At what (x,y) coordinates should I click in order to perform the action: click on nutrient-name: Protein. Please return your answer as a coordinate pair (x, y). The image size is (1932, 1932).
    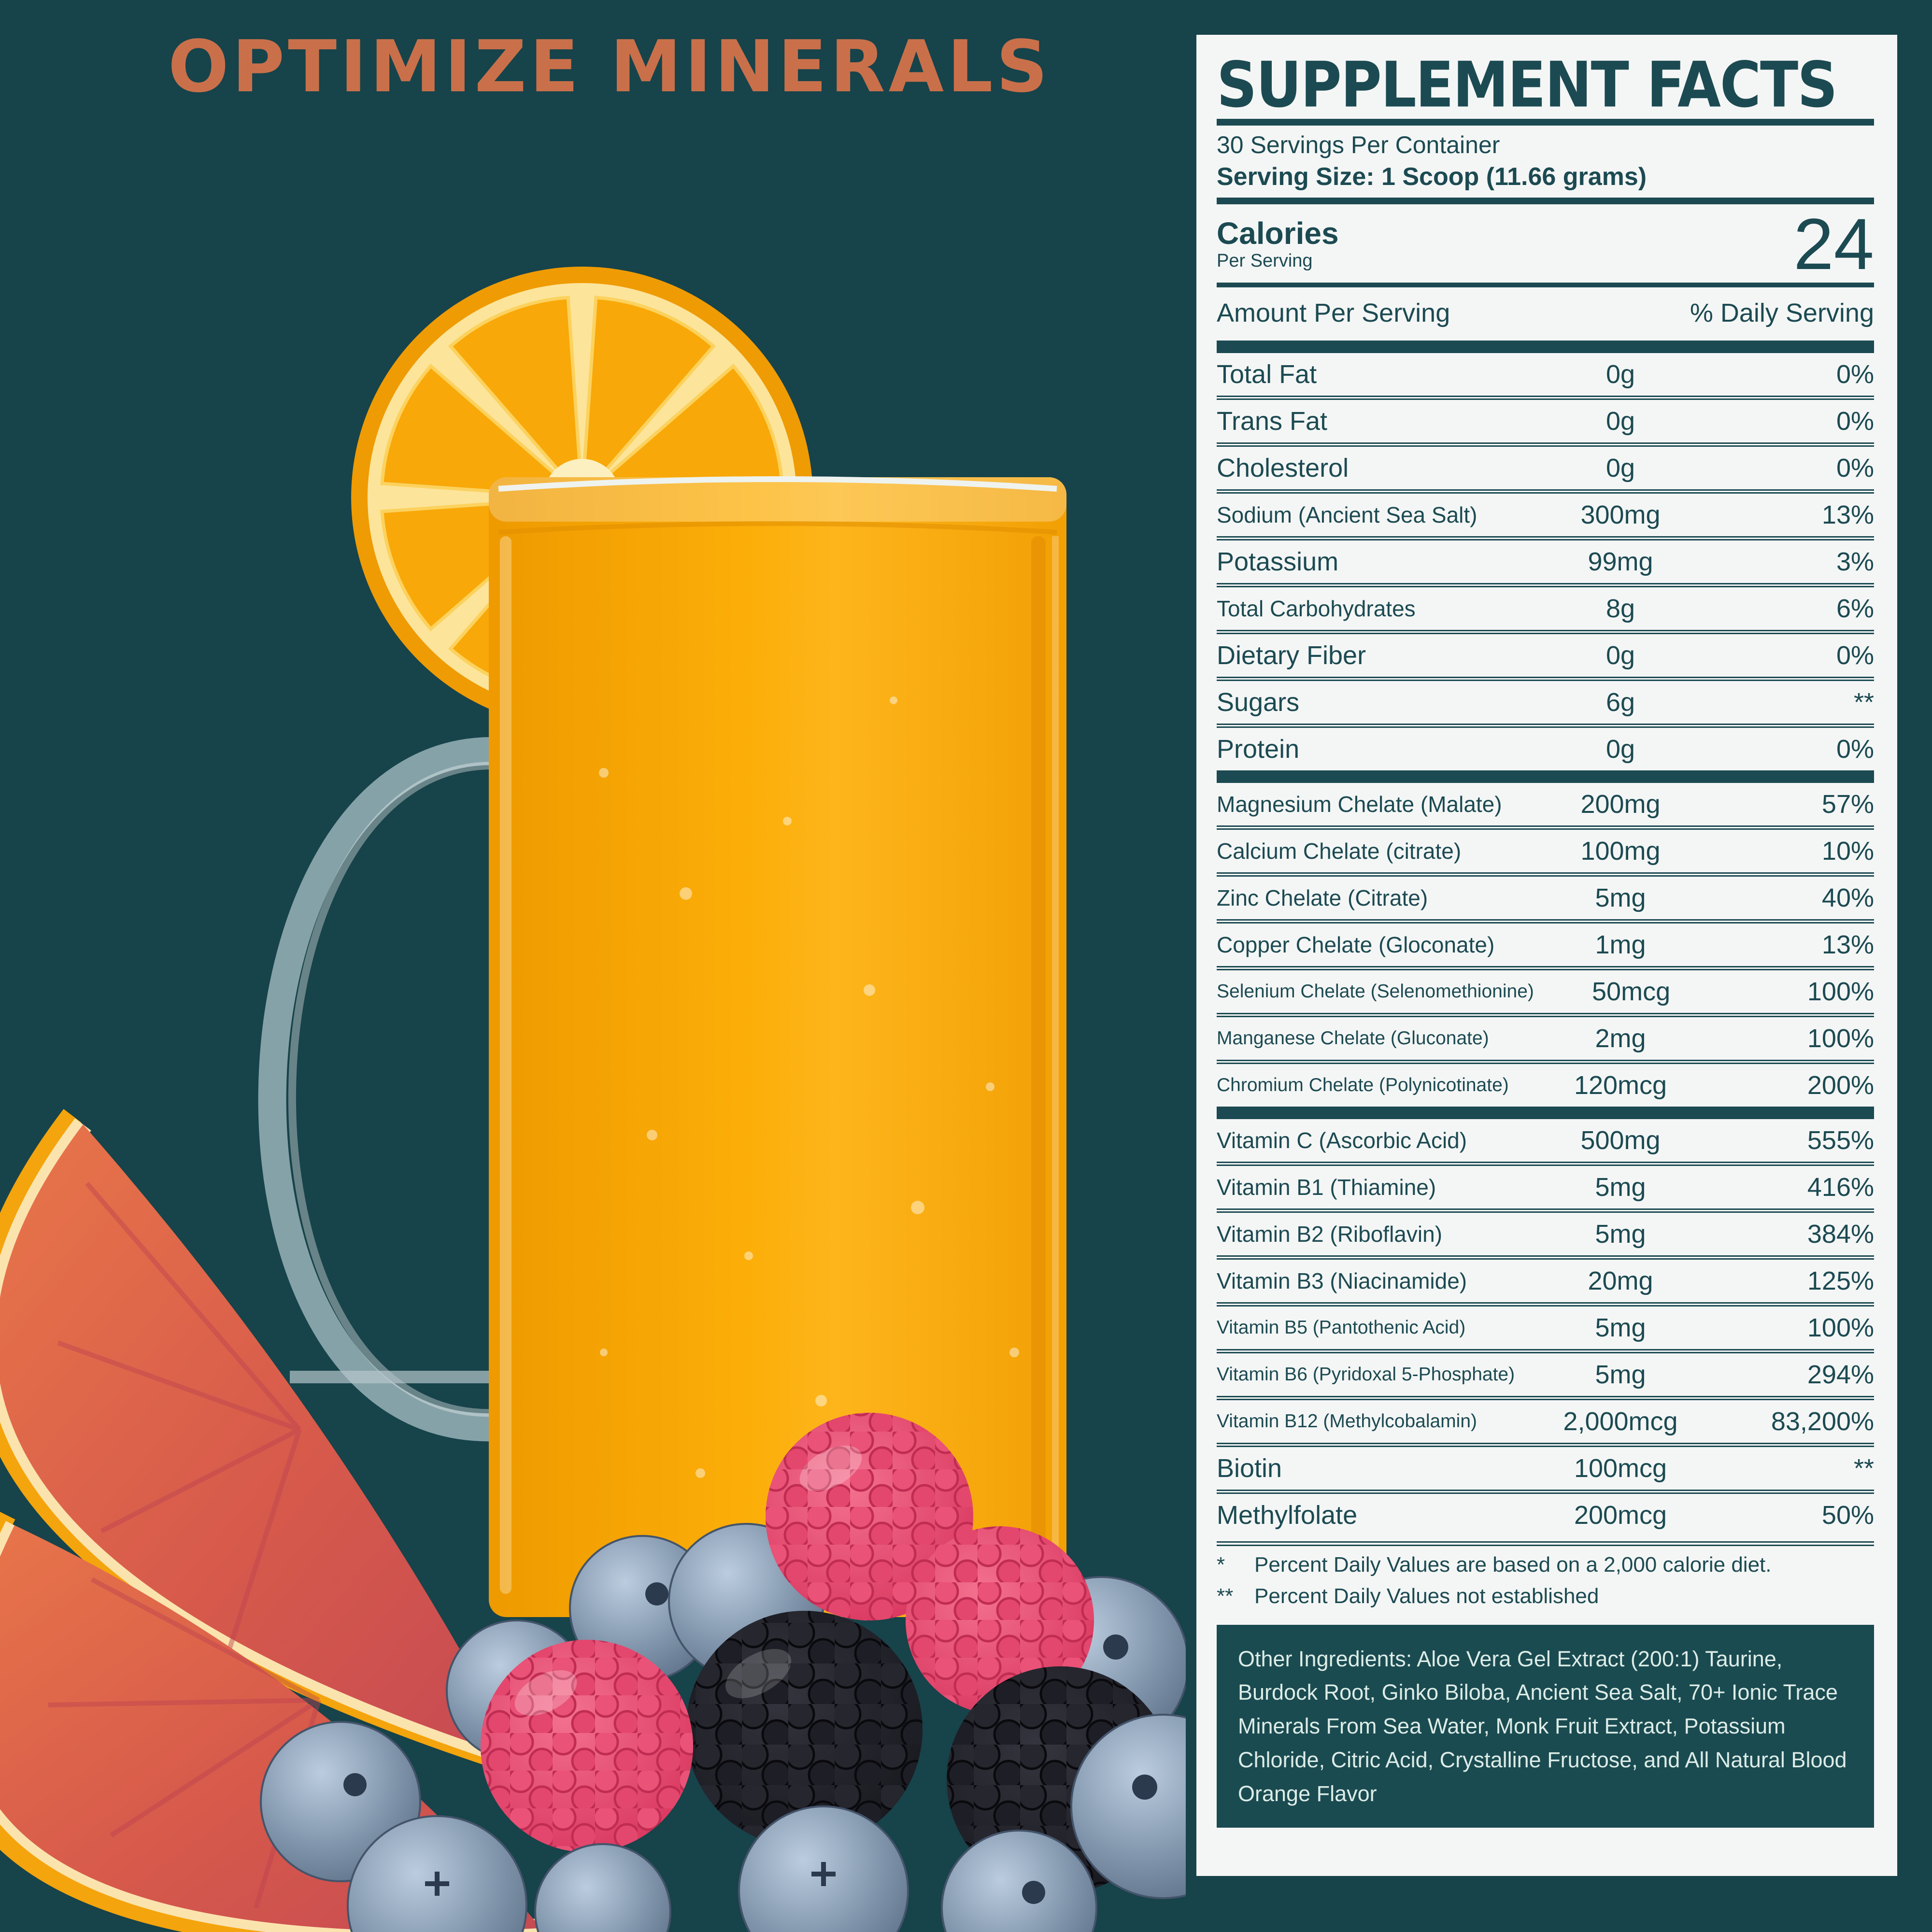
    Looking at the image, I should click on (1258, 749).